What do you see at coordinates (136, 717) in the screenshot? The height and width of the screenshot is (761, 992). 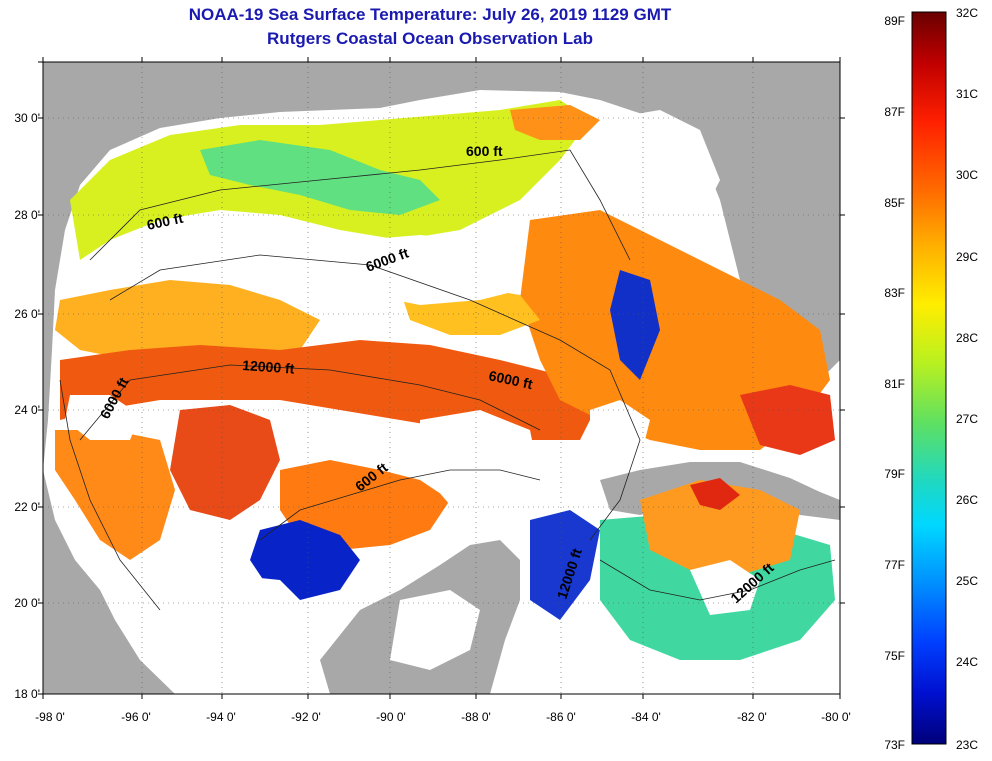 I see `lon-label: -96 0'` at bounding box center [136, 717].